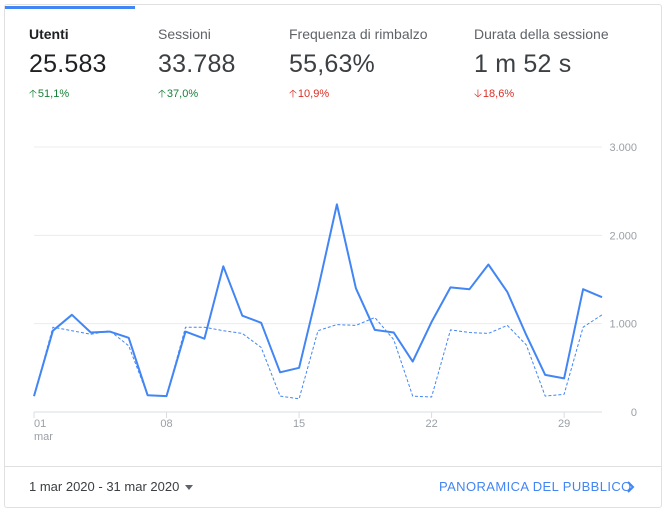 The width and height of the screenshot is (666, 512). Describe the element at coordinates (478, 94) in the screenshot. I see `arrow-down-icon: 🡣` at that location.